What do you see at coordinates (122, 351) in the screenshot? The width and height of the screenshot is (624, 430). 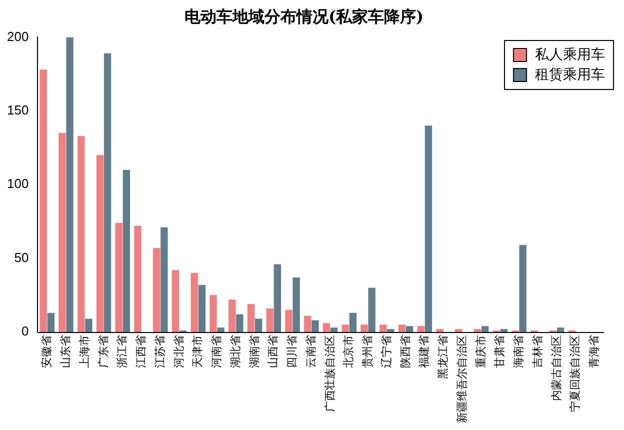 I see `x-tick-label: 浙江省` at bounding box center [122, 351].